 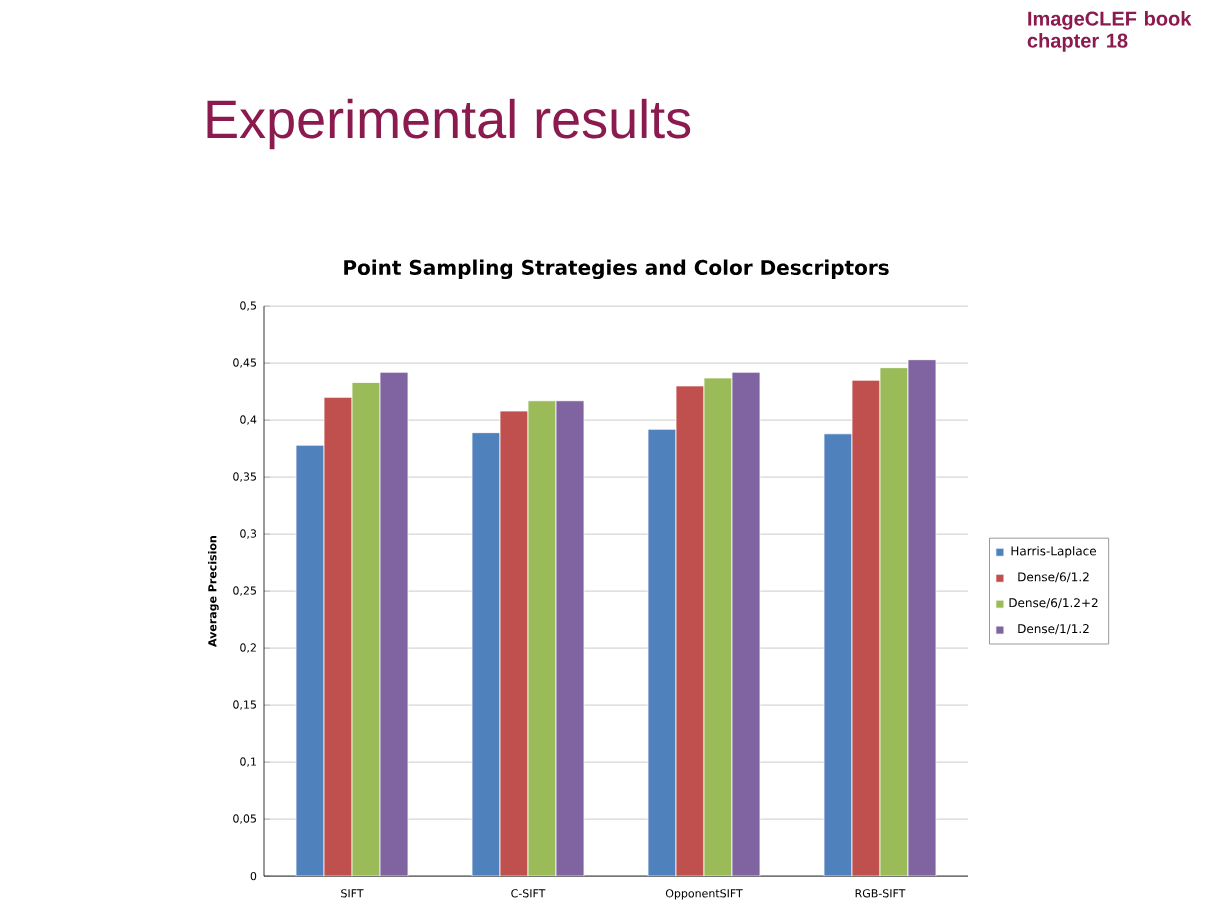 What do you see at coordinates (1109, 31) in the screenshot?
I see `text: ImageCLEF book chapter 18` at bounding box center [1109, 31].